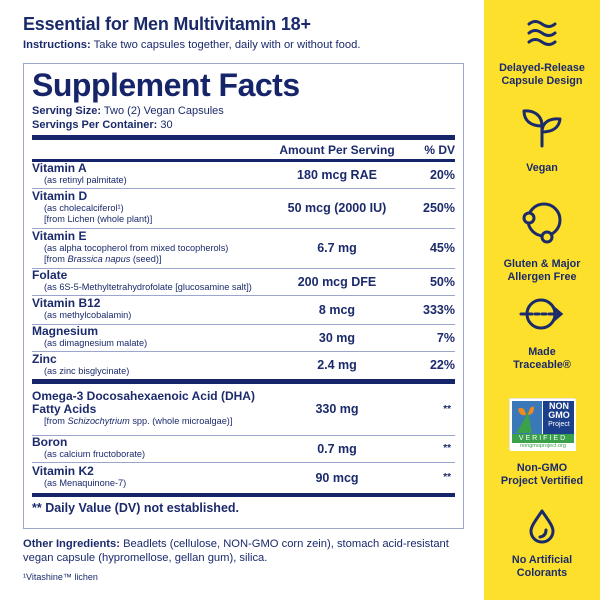 Image resolution: width=600 pixels, height=600 pixels. Describe the element at coordinates (167, 24) in the screenshot. I see `product-title: Essential for Men Multivitamin 18+` at that location.